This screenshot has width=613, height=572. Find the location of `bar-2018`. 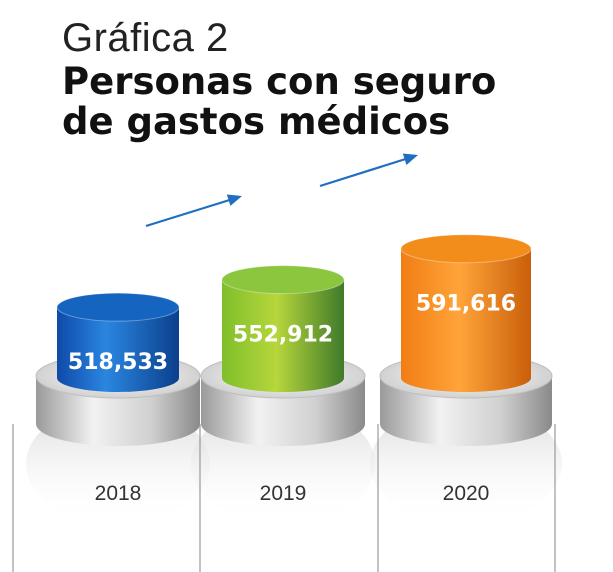

bar-2018 is located at coordinates (118, 349).